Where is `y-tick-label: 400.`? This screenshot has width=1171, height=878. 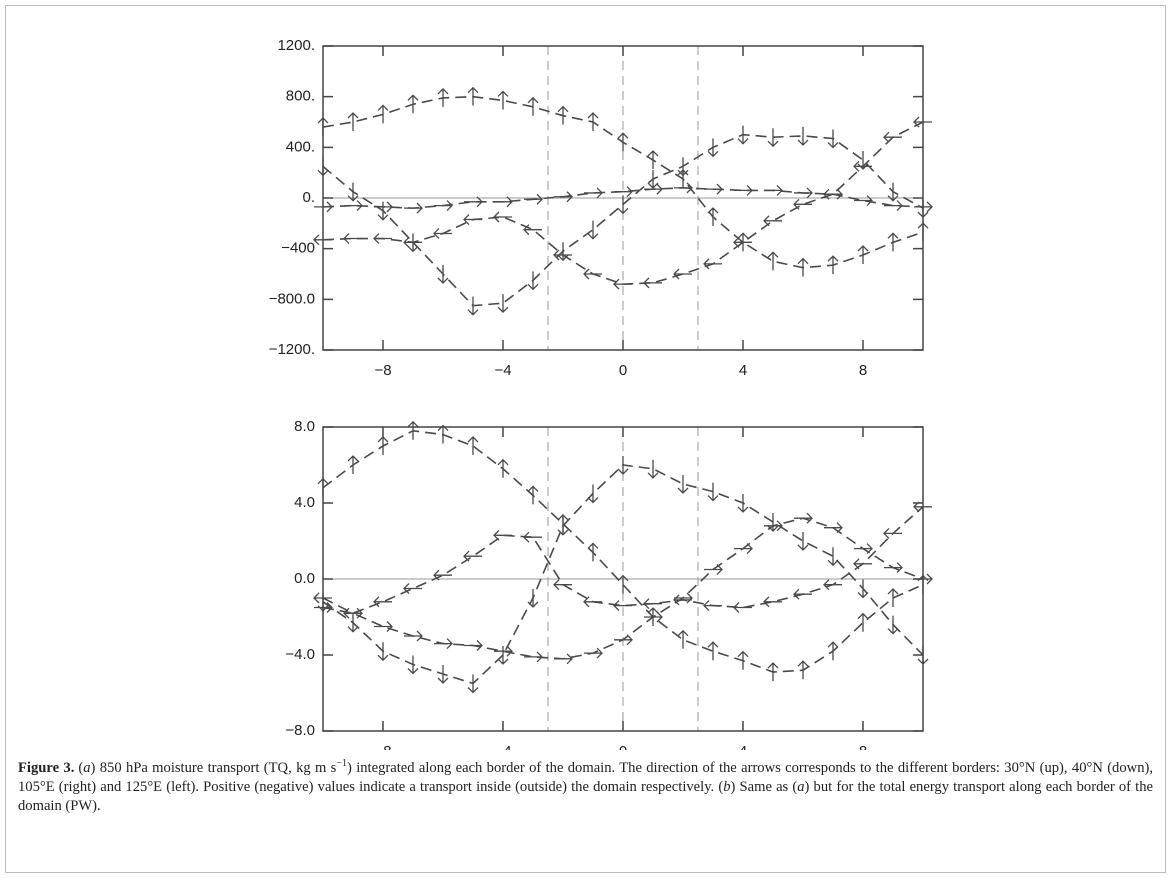
y-tick-label: 400. is located at coordinates (300, 146).